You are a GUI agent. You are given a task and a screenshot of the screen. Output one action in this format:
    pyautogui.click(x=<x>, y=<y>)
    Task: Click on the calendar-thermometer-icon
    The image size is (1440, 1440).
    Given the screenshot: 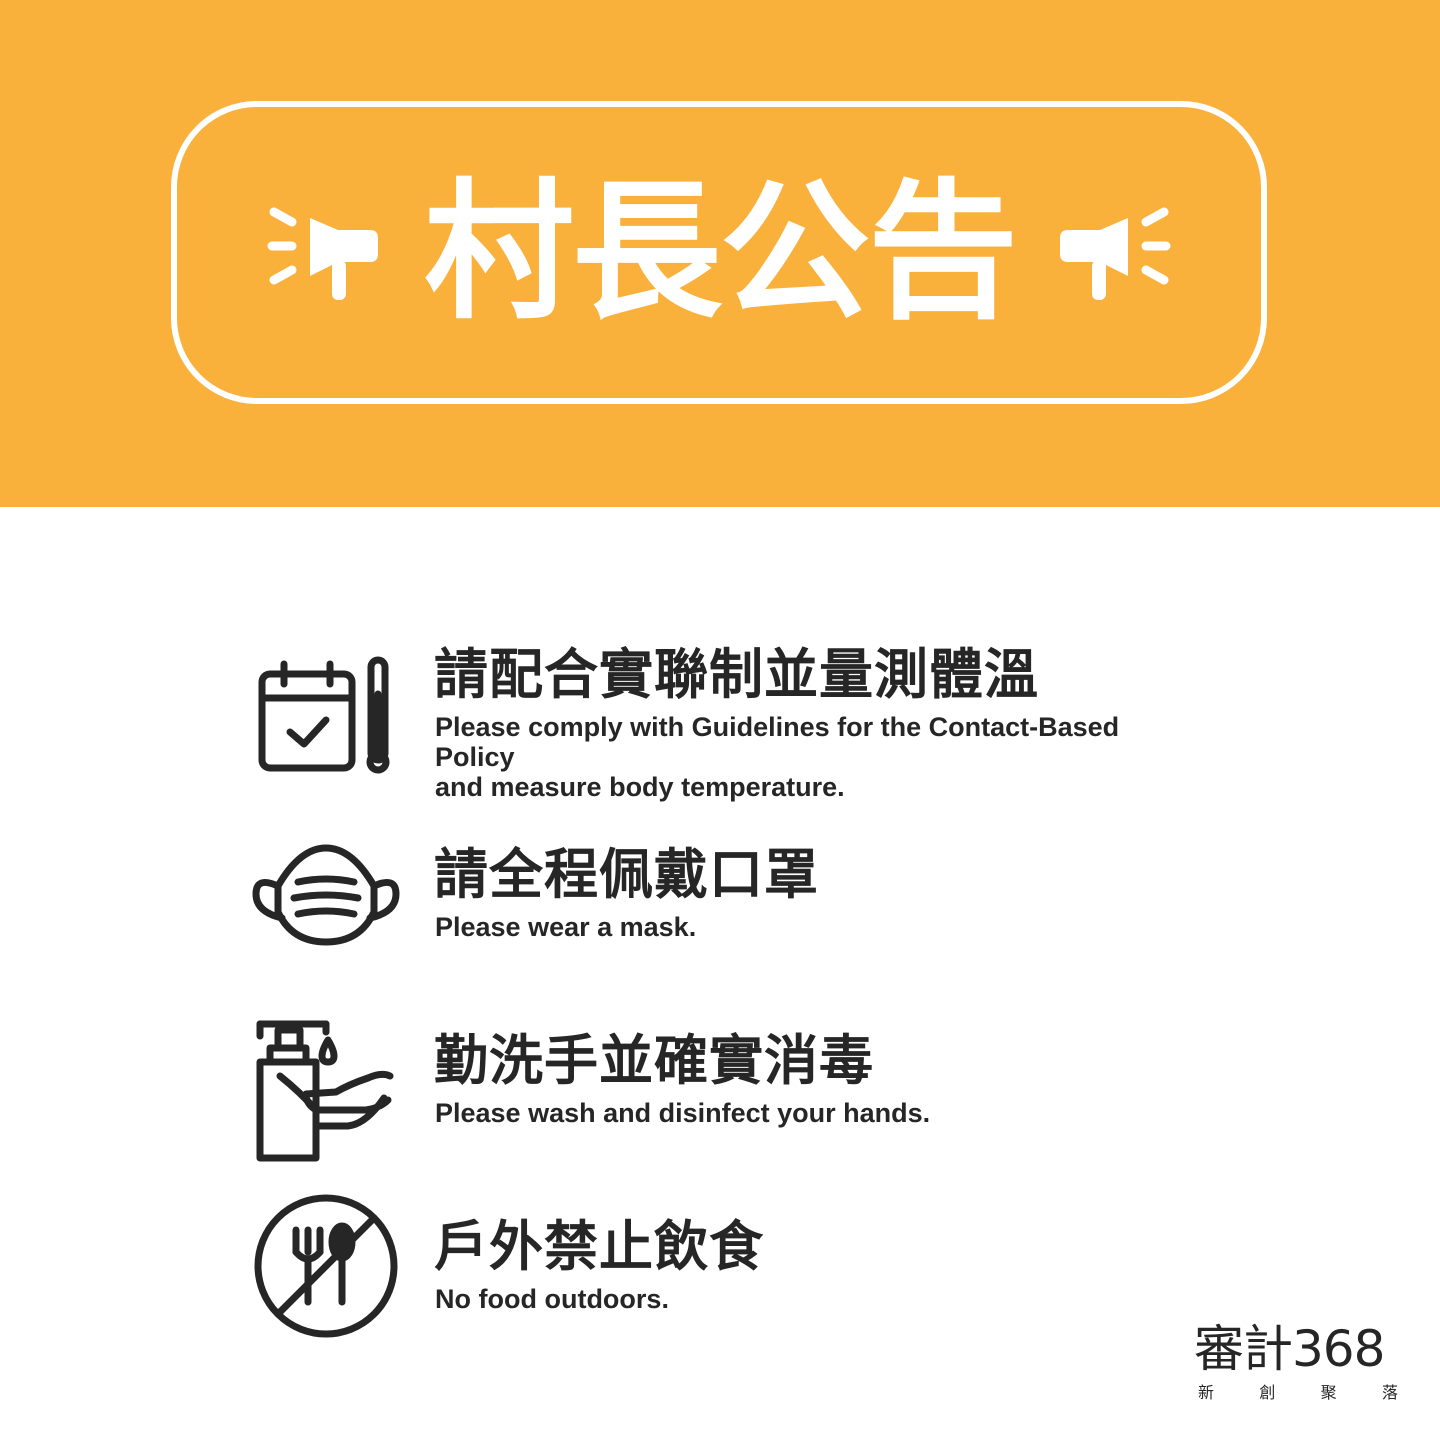 What is the action you would take?
    pyautogui.click(x=326, y=730)
    